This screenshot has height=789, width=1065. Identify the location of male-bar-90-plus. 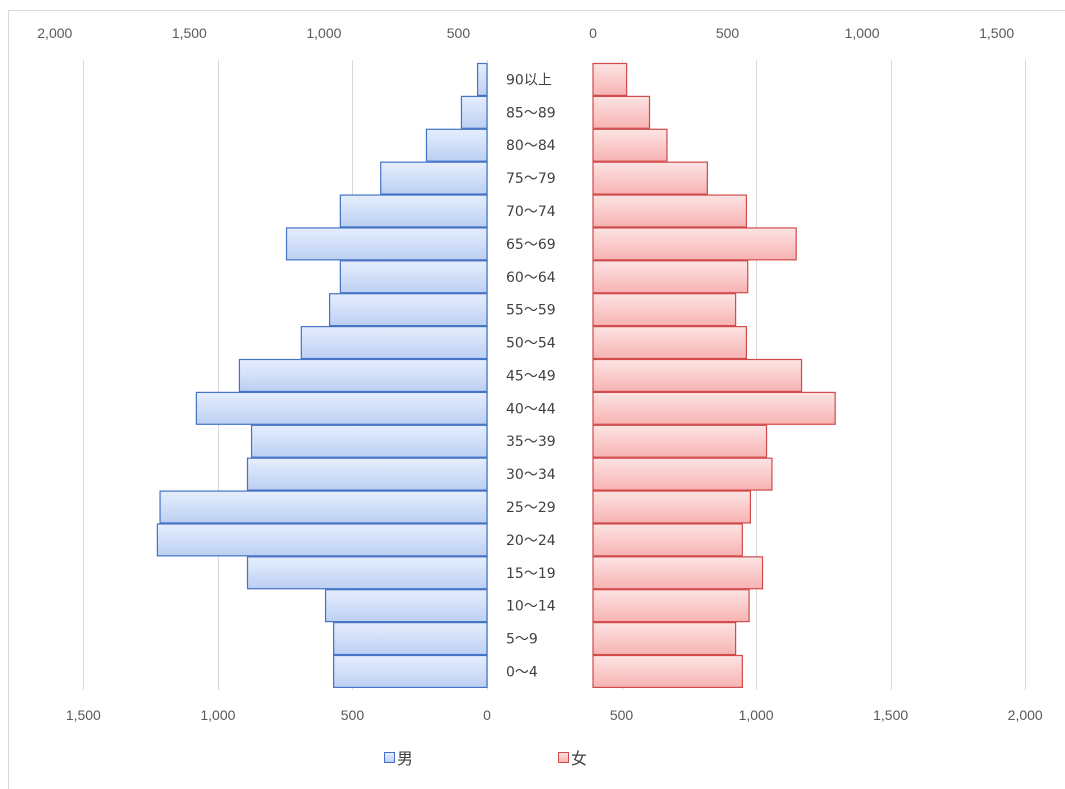
(482, 79).